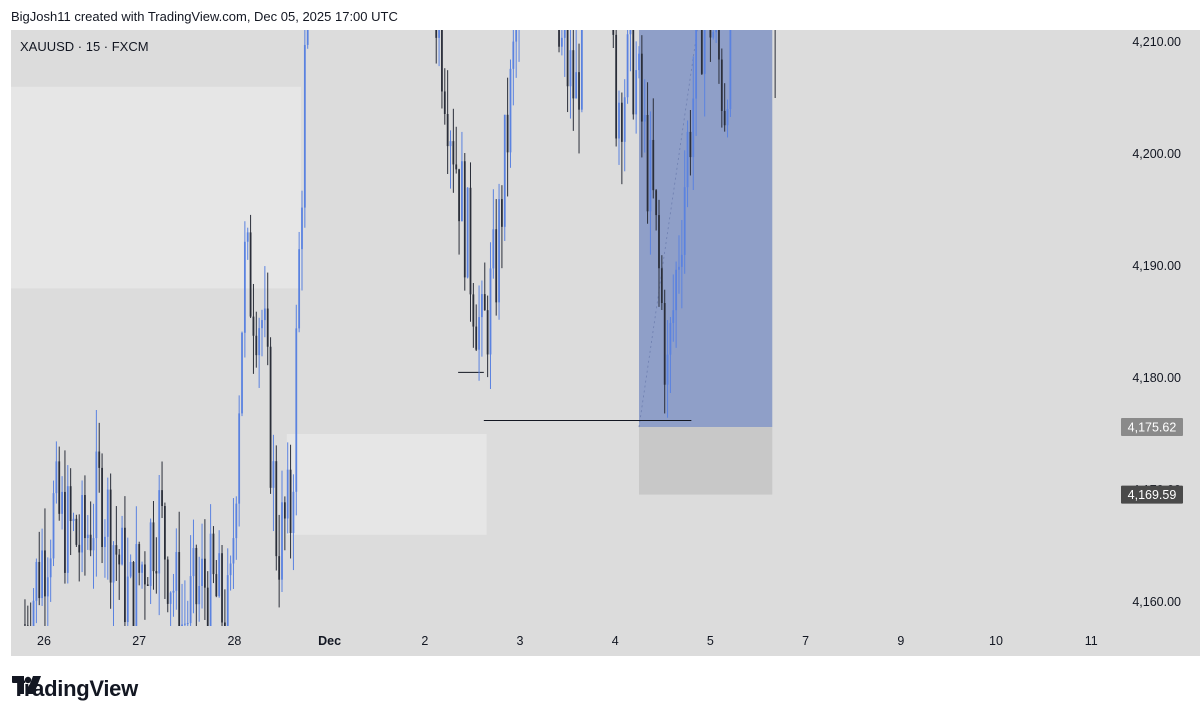 This screenshot has width=1200, height=720. What do you see at coordinates (615, 641) in the screenshot?
I see `time-tick-label: 4` at bounding box center [615, 641].